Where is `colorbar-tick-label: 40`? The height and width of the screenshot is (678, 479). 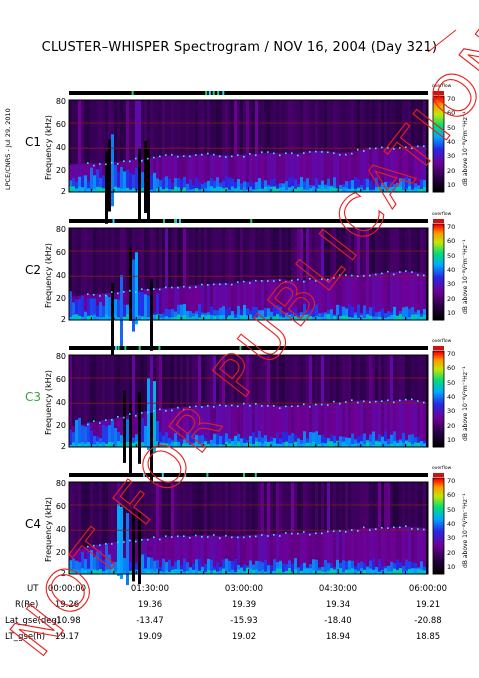
colorbar-tick-label: 40 is located at coordinates (451, 269).